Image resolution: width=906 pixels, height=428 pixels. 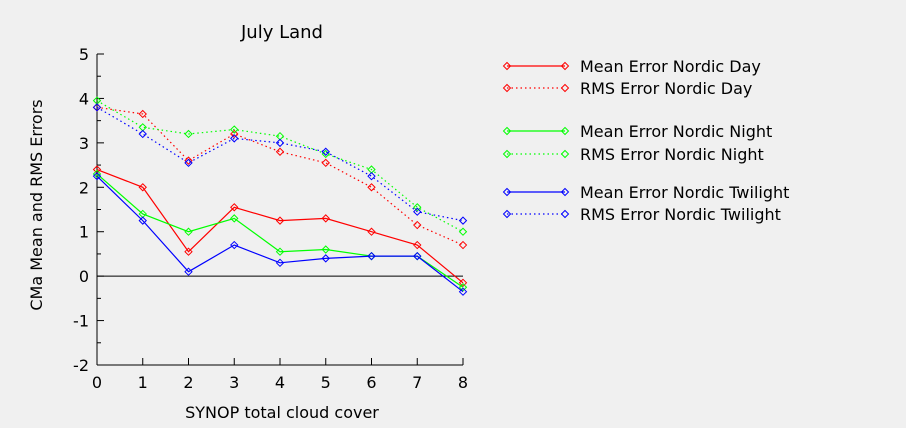 I want to click on y-tick-label: 0, so click(x=84, y=276).